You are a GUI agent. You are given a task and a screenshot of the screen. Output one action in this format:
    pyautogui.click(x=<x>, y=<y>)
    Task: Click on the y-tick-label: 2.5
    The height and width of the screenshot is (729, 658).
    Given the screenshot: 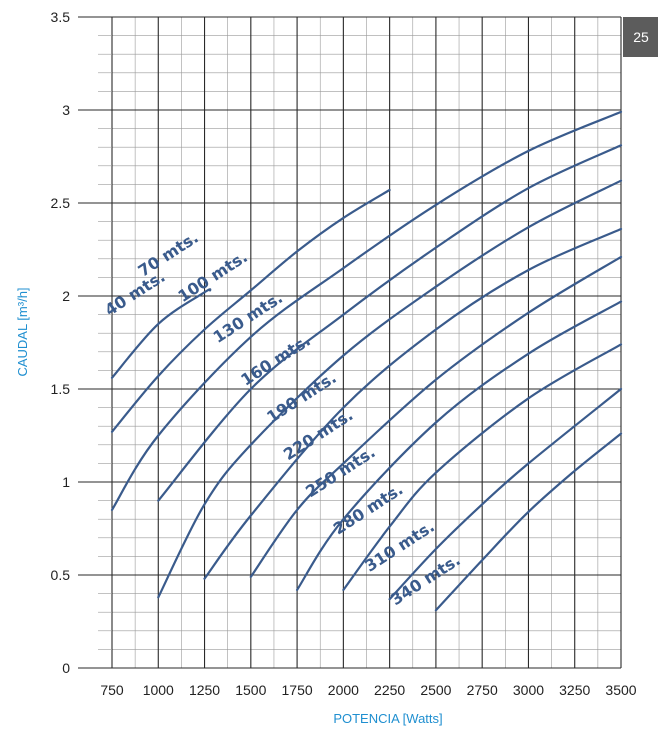 What is the action you would take?
    pyautogui.click(x=61, y=203)
    